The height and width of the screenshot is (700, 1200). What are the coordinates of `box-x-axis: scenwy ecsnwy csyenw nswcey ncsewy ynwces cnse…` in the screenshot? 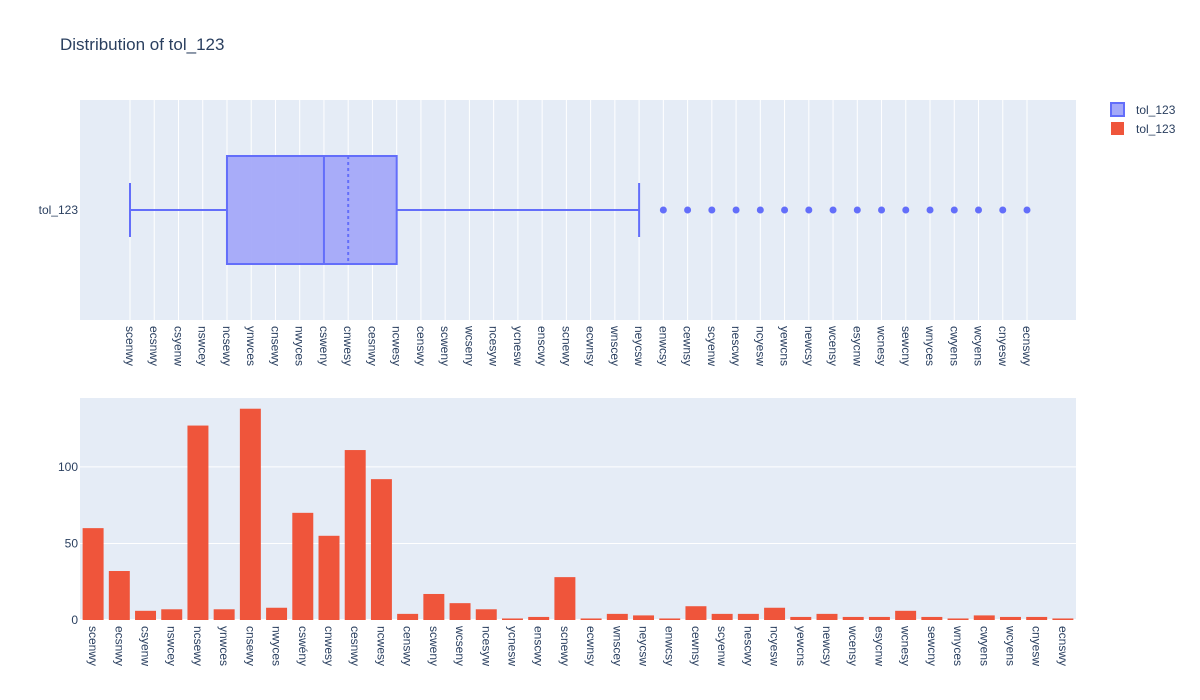 It's located at (578, 345).